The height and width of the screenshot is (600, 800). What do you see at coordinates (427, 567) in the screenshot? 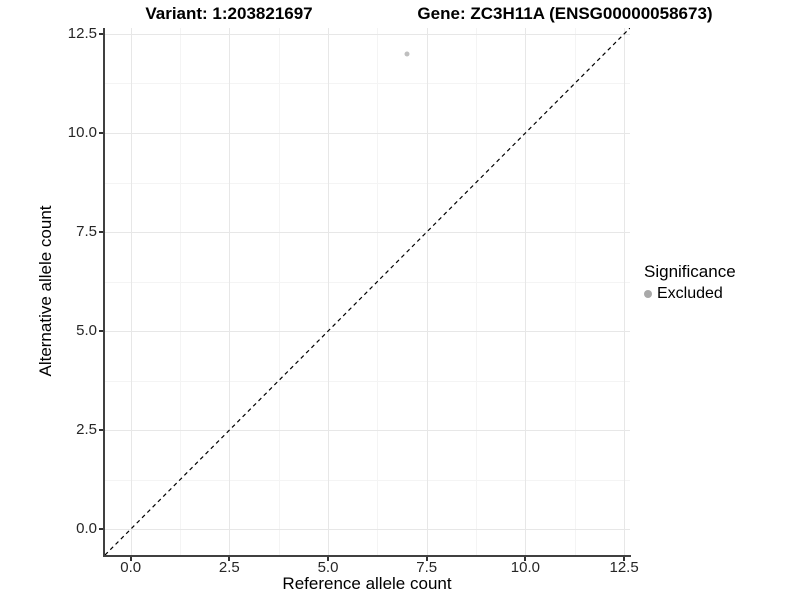
I see `x-axis-tick-label: 7.5` at bounding box center [427, 567].